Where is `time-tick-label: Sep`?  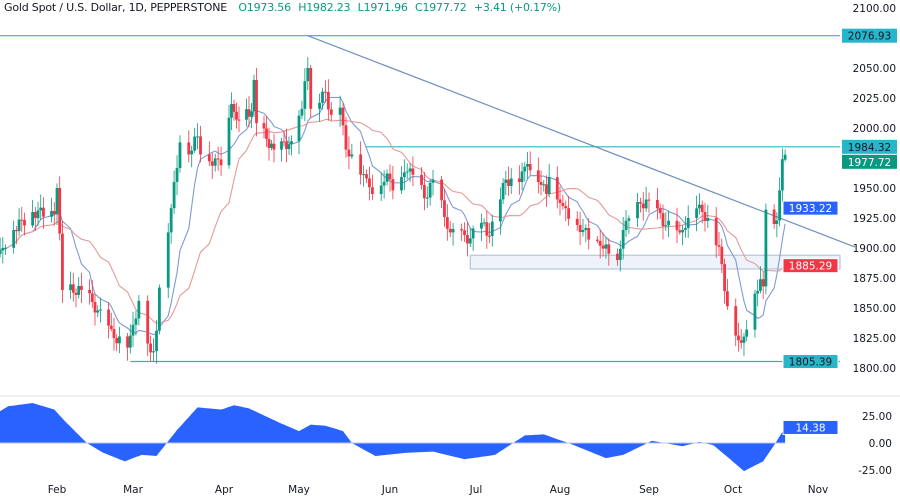
time-tick-label: Sep is located at coordinates (649, 490).